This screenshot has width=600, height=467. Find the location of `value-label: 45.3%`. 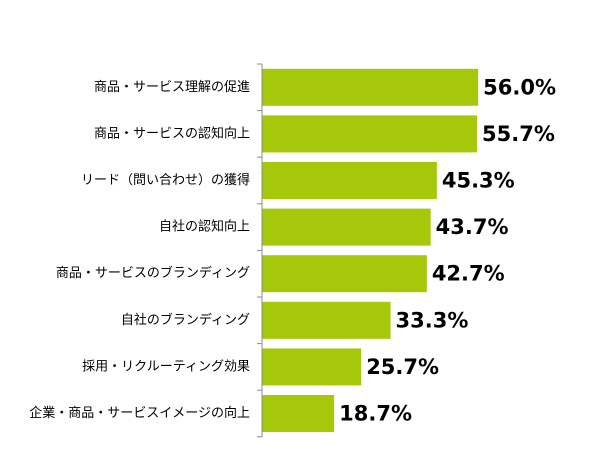

value-label: 45.3% is located at coordinates (478, 181).